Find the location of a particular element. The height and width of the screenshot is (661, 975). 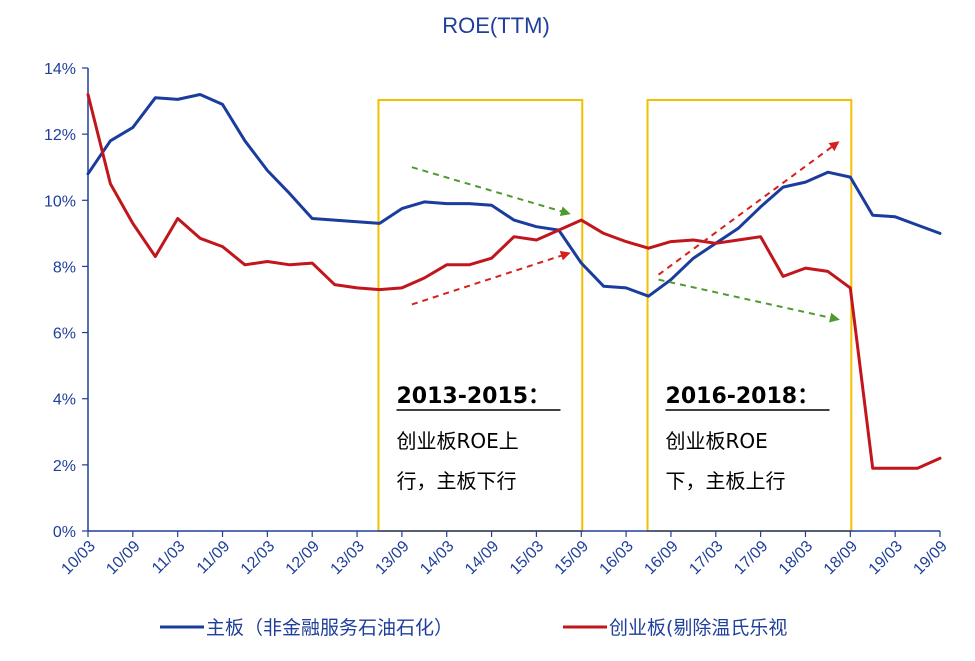

x-tick-label: 12/09 is located at coordinates (303, 558).